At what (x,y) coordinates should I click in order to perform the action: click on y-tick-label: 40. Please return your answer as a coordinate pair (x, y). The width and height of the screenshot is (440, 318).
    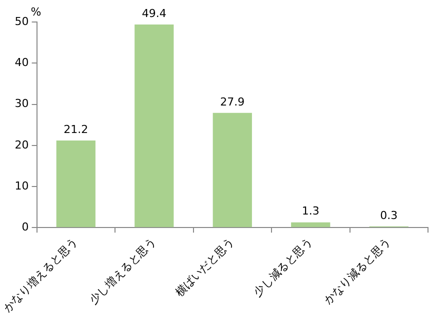
    Looking at the image, I should click on (21, 62).